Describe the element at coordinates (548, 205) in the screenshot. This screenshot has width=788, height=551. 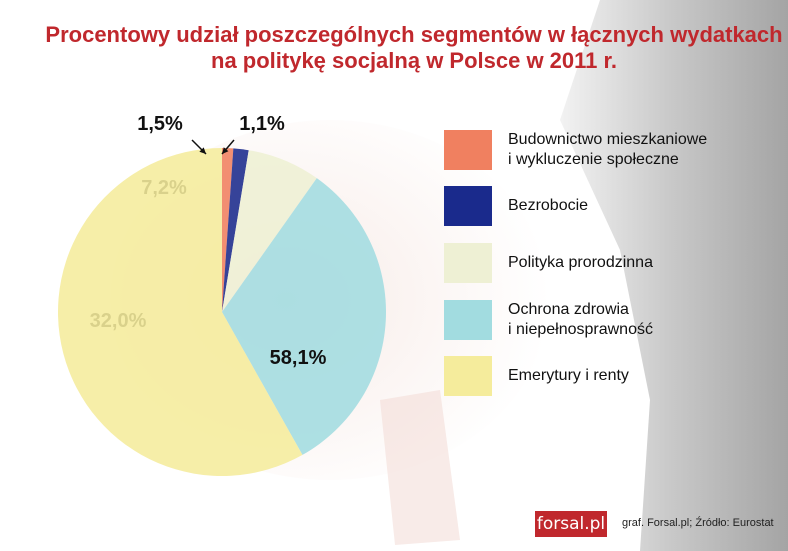
I see `legend-label-line: Bezrobocie` at that location.